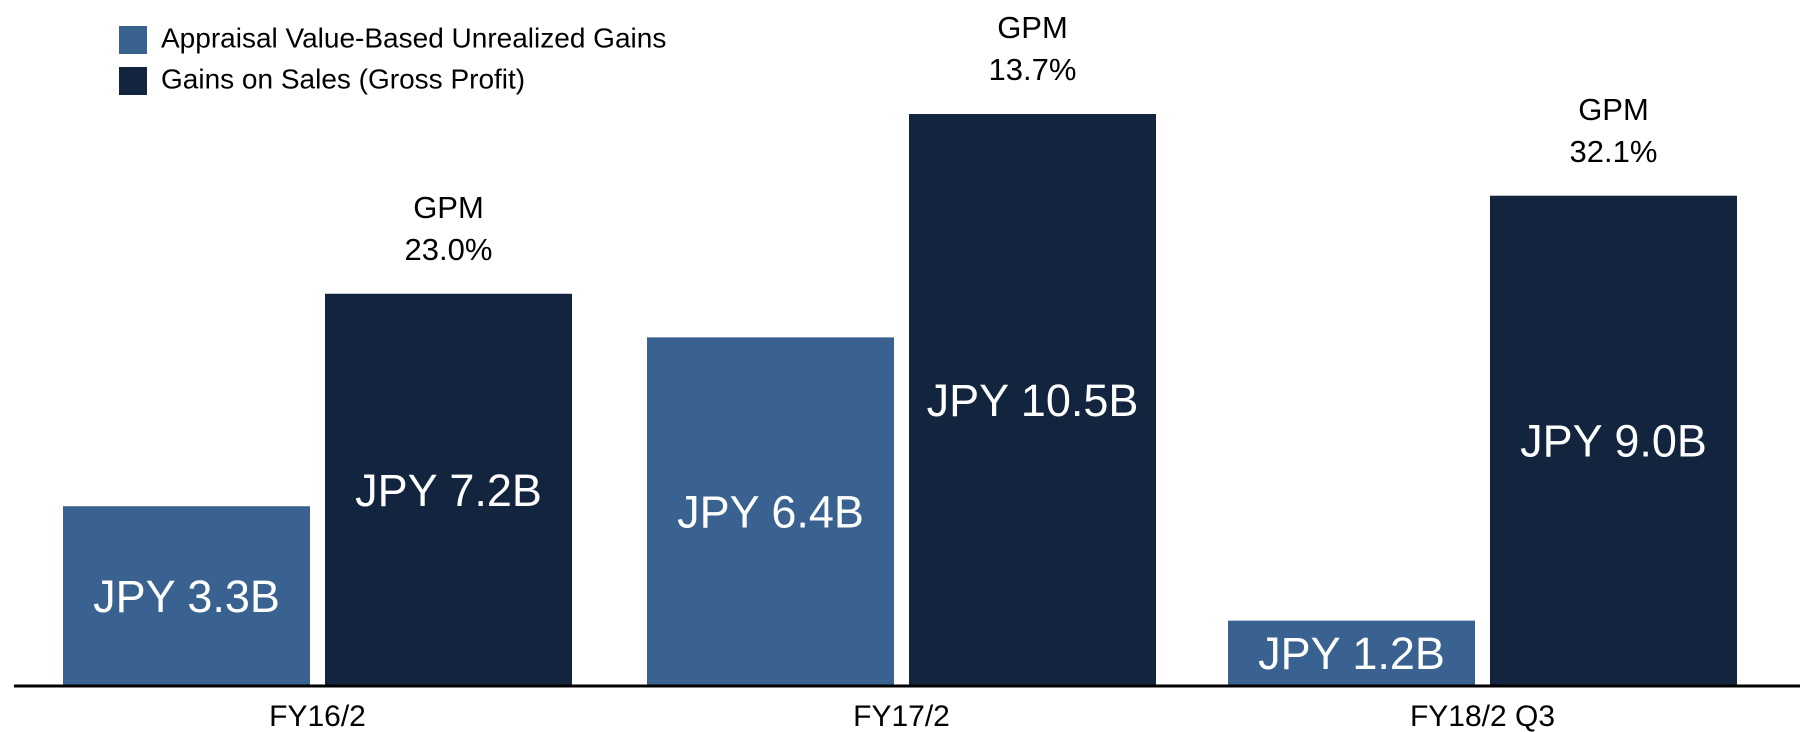 The width and height of the screenshot is (1800, 732). I want to click on data-label: JPY 3.3B, so click(186, 596).